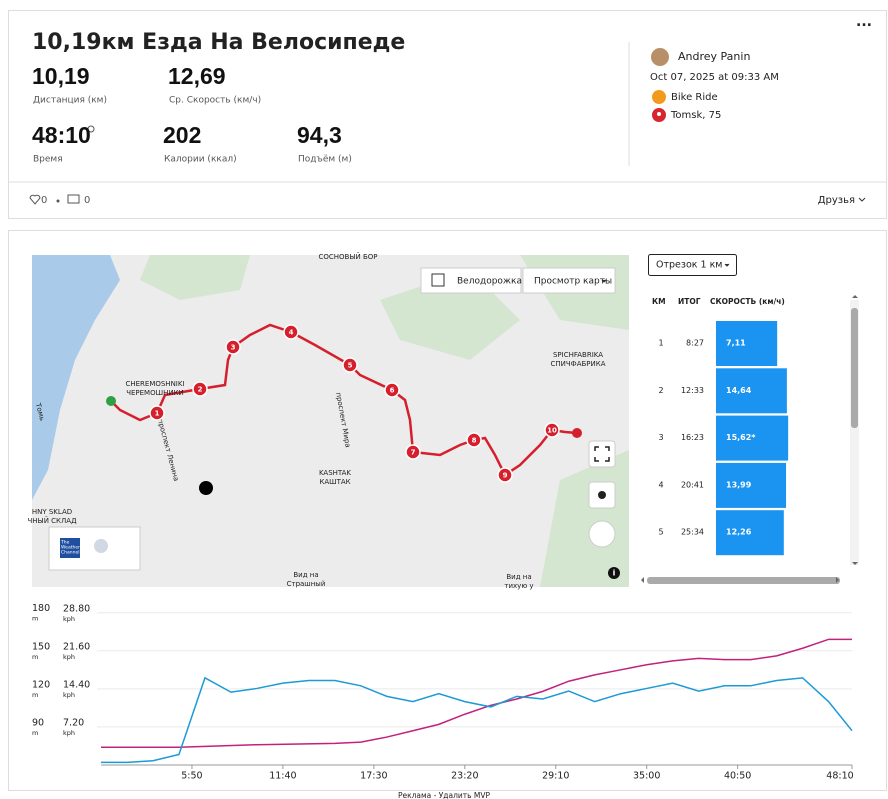 Image resolution: width=888 pixels, height=799 pixels. What do you see at coordinates (602, 495) in the screenshot?
I see `center-icon` at bounding box center [602, 495].